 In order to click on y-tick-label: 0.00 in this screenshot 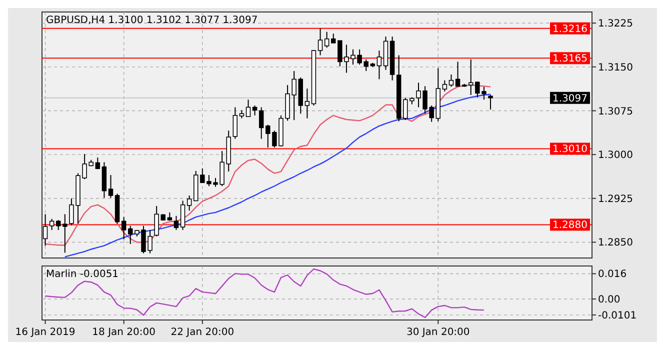, I will do `click(609, 300)`.